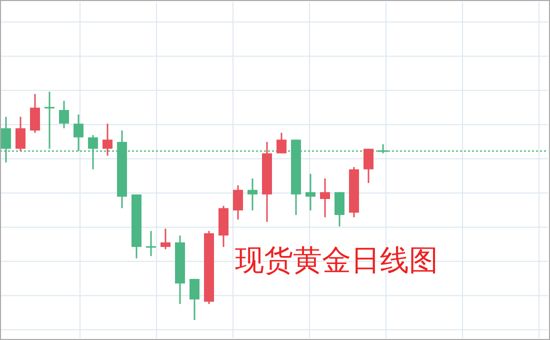 The image size is (550, 340). I want to click on annotation: 现货黄金日线图, so click(336, 260).